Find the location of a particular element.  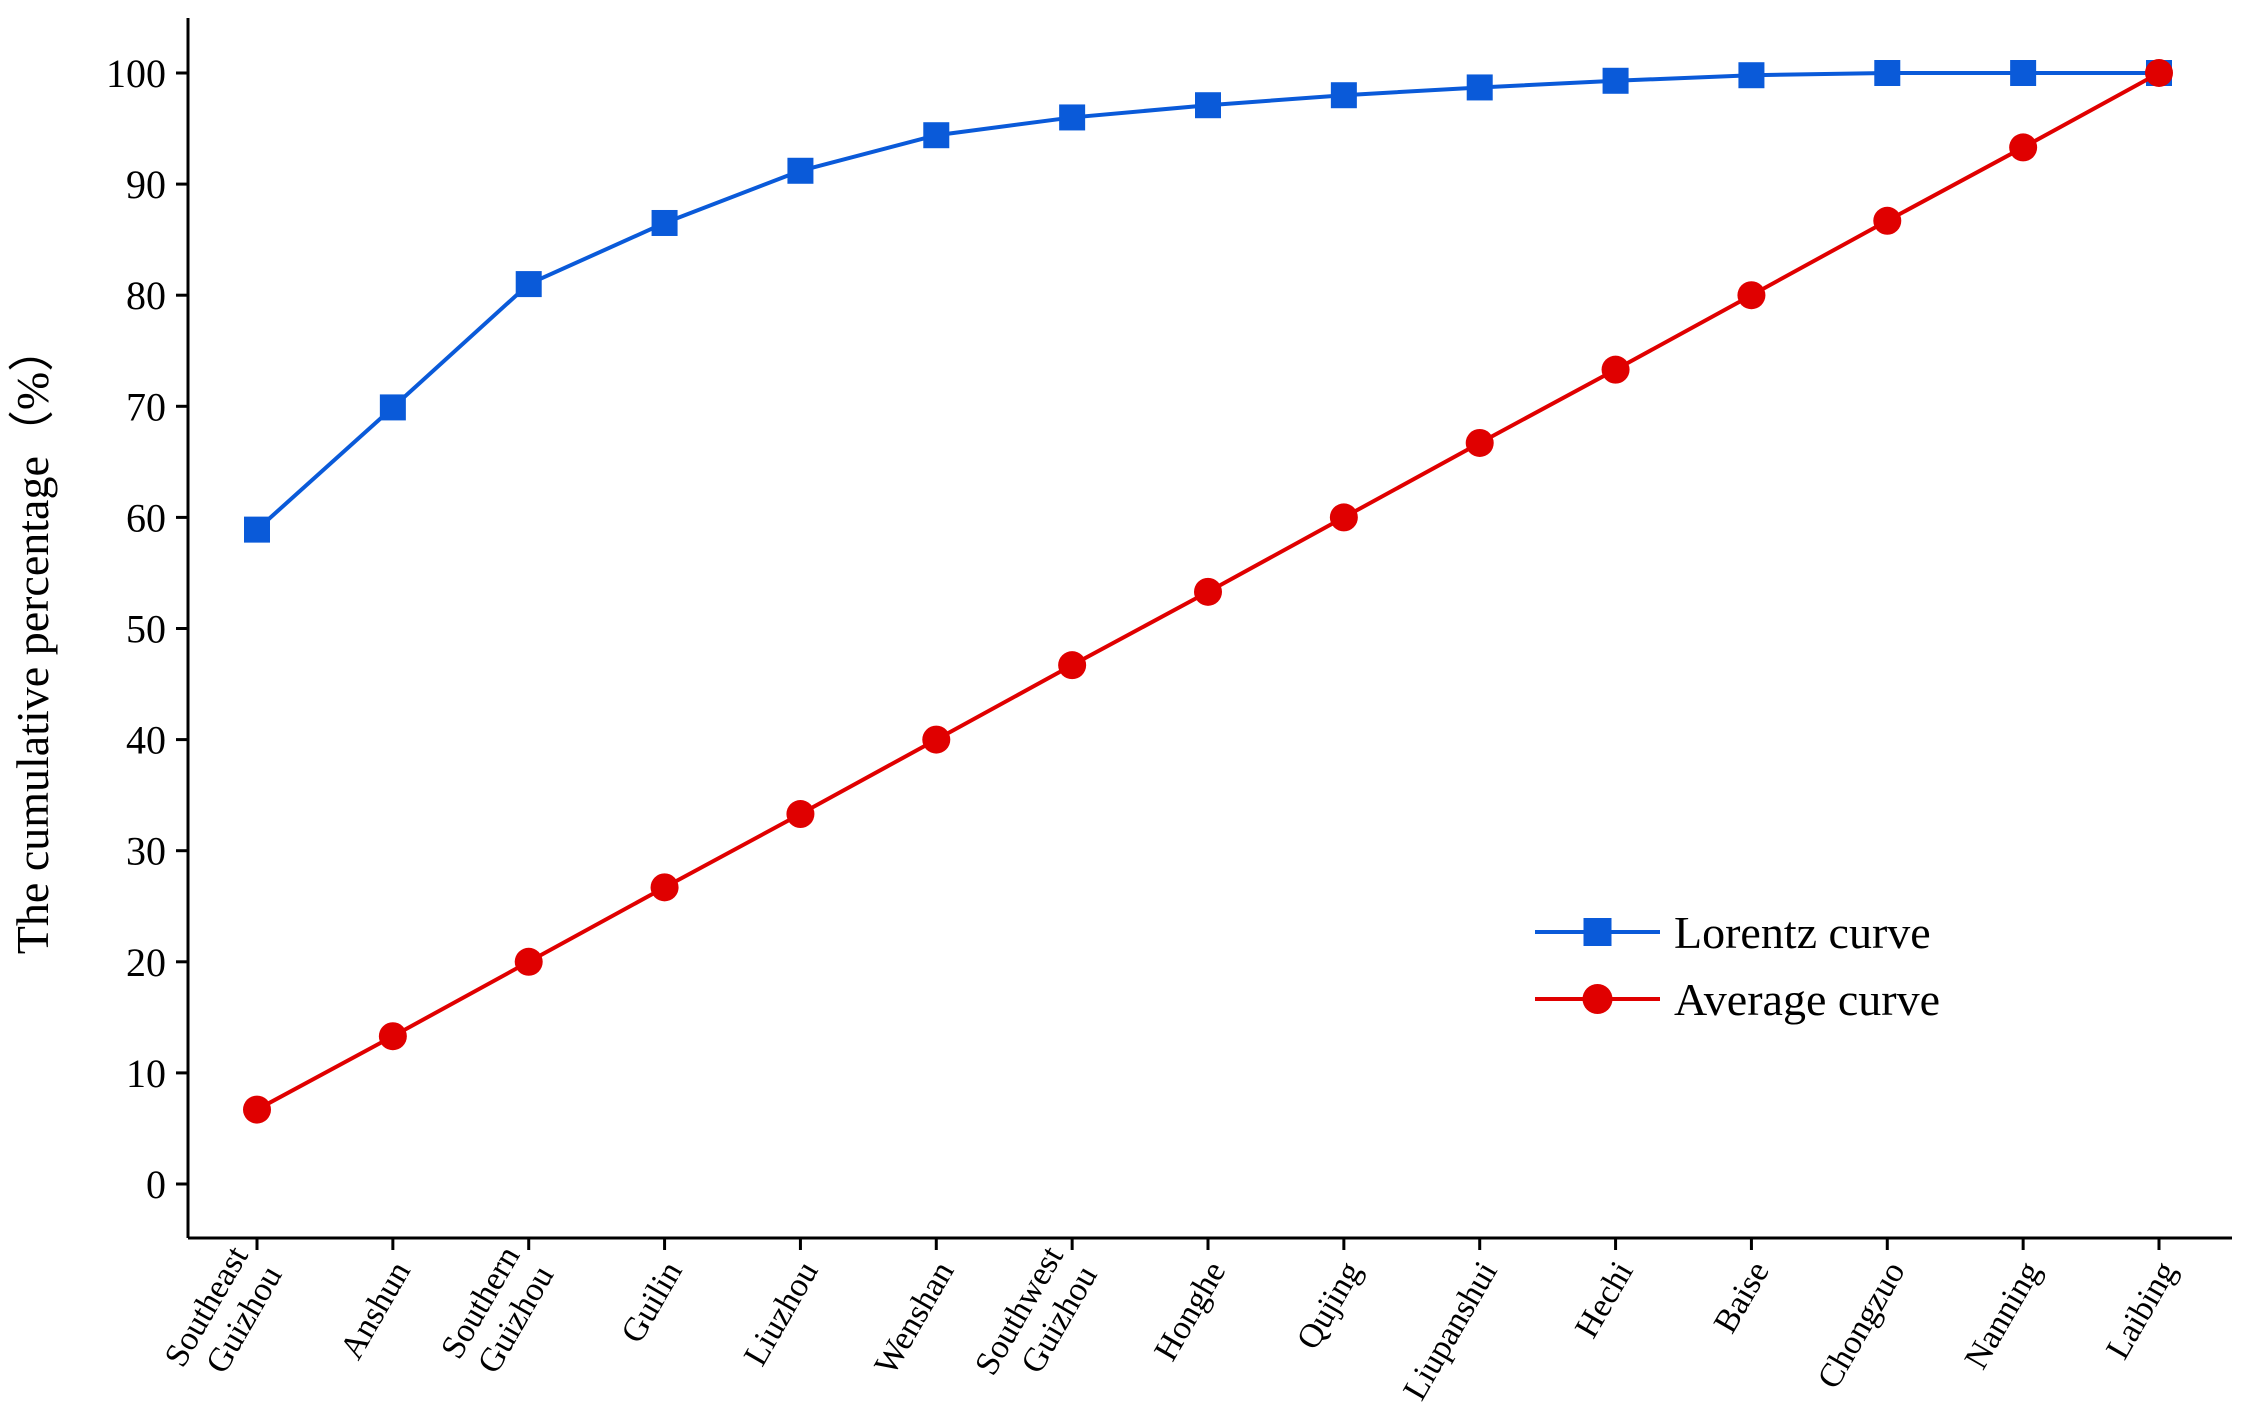

y-tick-label: 0 is located at coordinates (156, 1184).